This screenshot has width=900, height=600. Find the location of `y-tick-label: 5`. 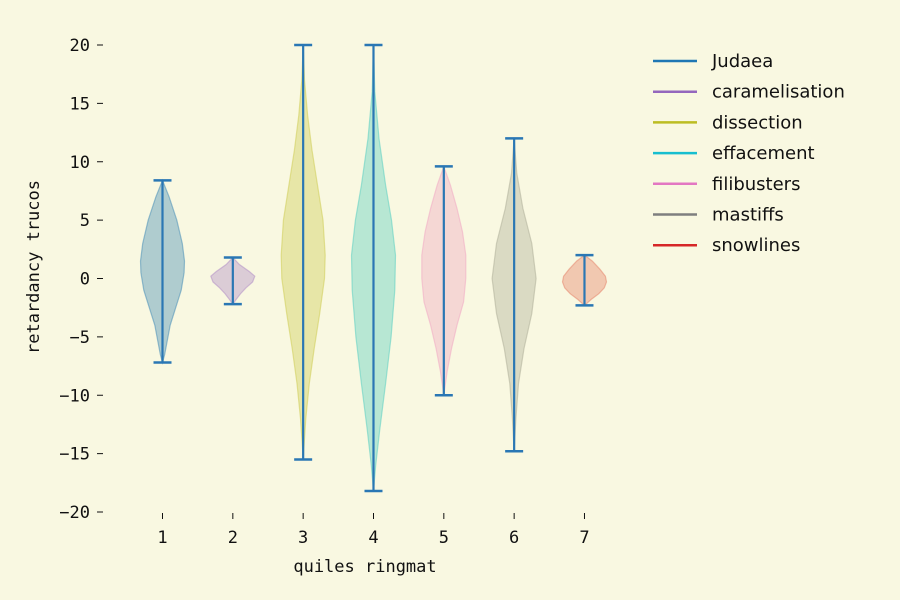

y-tick-label: 5 is located at coordinates (85, 221).